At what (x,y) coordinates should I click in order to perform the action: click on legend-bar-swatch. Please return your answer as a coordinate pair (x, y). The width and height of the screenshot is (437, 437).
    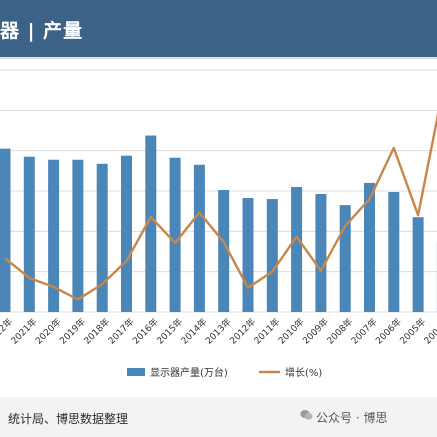
    Looking at the image, I should click on (136, 372).